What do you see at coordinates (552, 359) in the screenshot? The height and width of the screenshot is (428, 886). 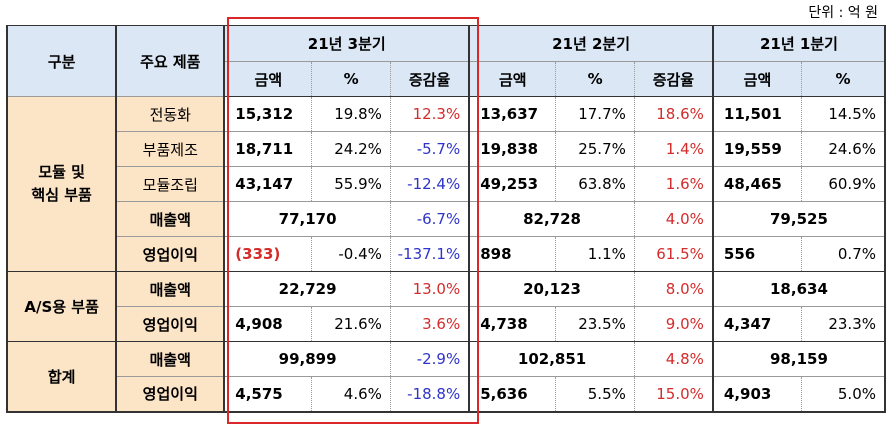 I see `q2-amount: 102,851` at bounding box center [552, 359].